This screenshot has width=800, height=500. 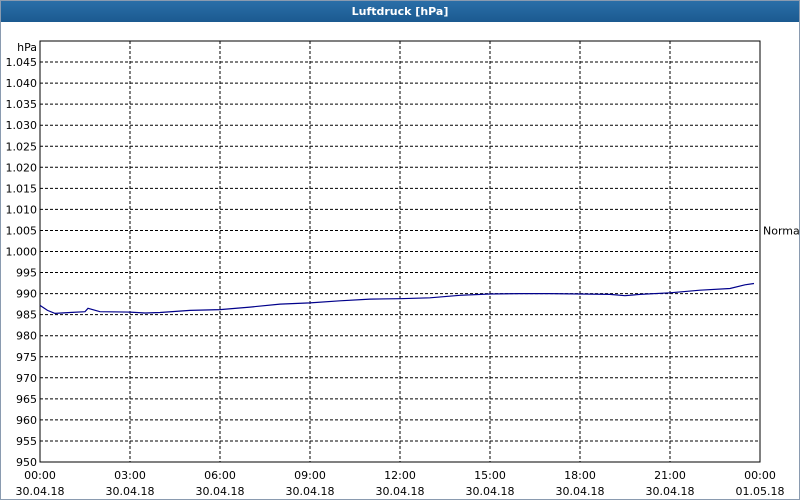 What do you see at coordinates (310, 475) in the screenshot?
I see `x-tick-label: 09:00` at bounding box center [310, 475].